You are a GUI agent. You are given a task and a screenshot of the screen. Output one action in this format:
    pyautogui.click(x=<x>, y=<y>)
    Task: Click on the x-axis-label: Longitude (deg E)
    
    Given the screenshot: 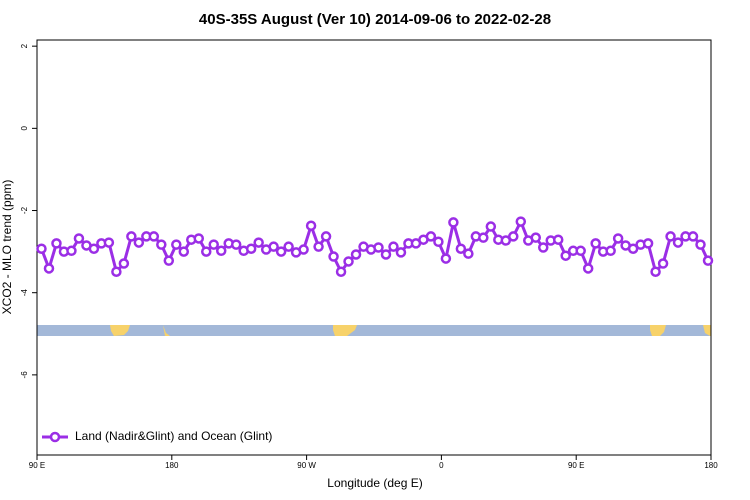 What is the action you would take?
    pyautogui.click(x=374, y=483)
    